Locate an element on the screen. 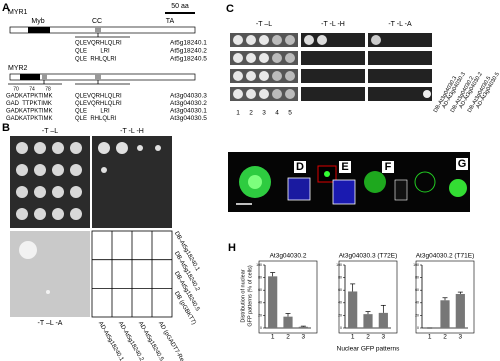 The width and height of the screenshot is (500, 361). panel-label: E is located at coordinates (344, 167).